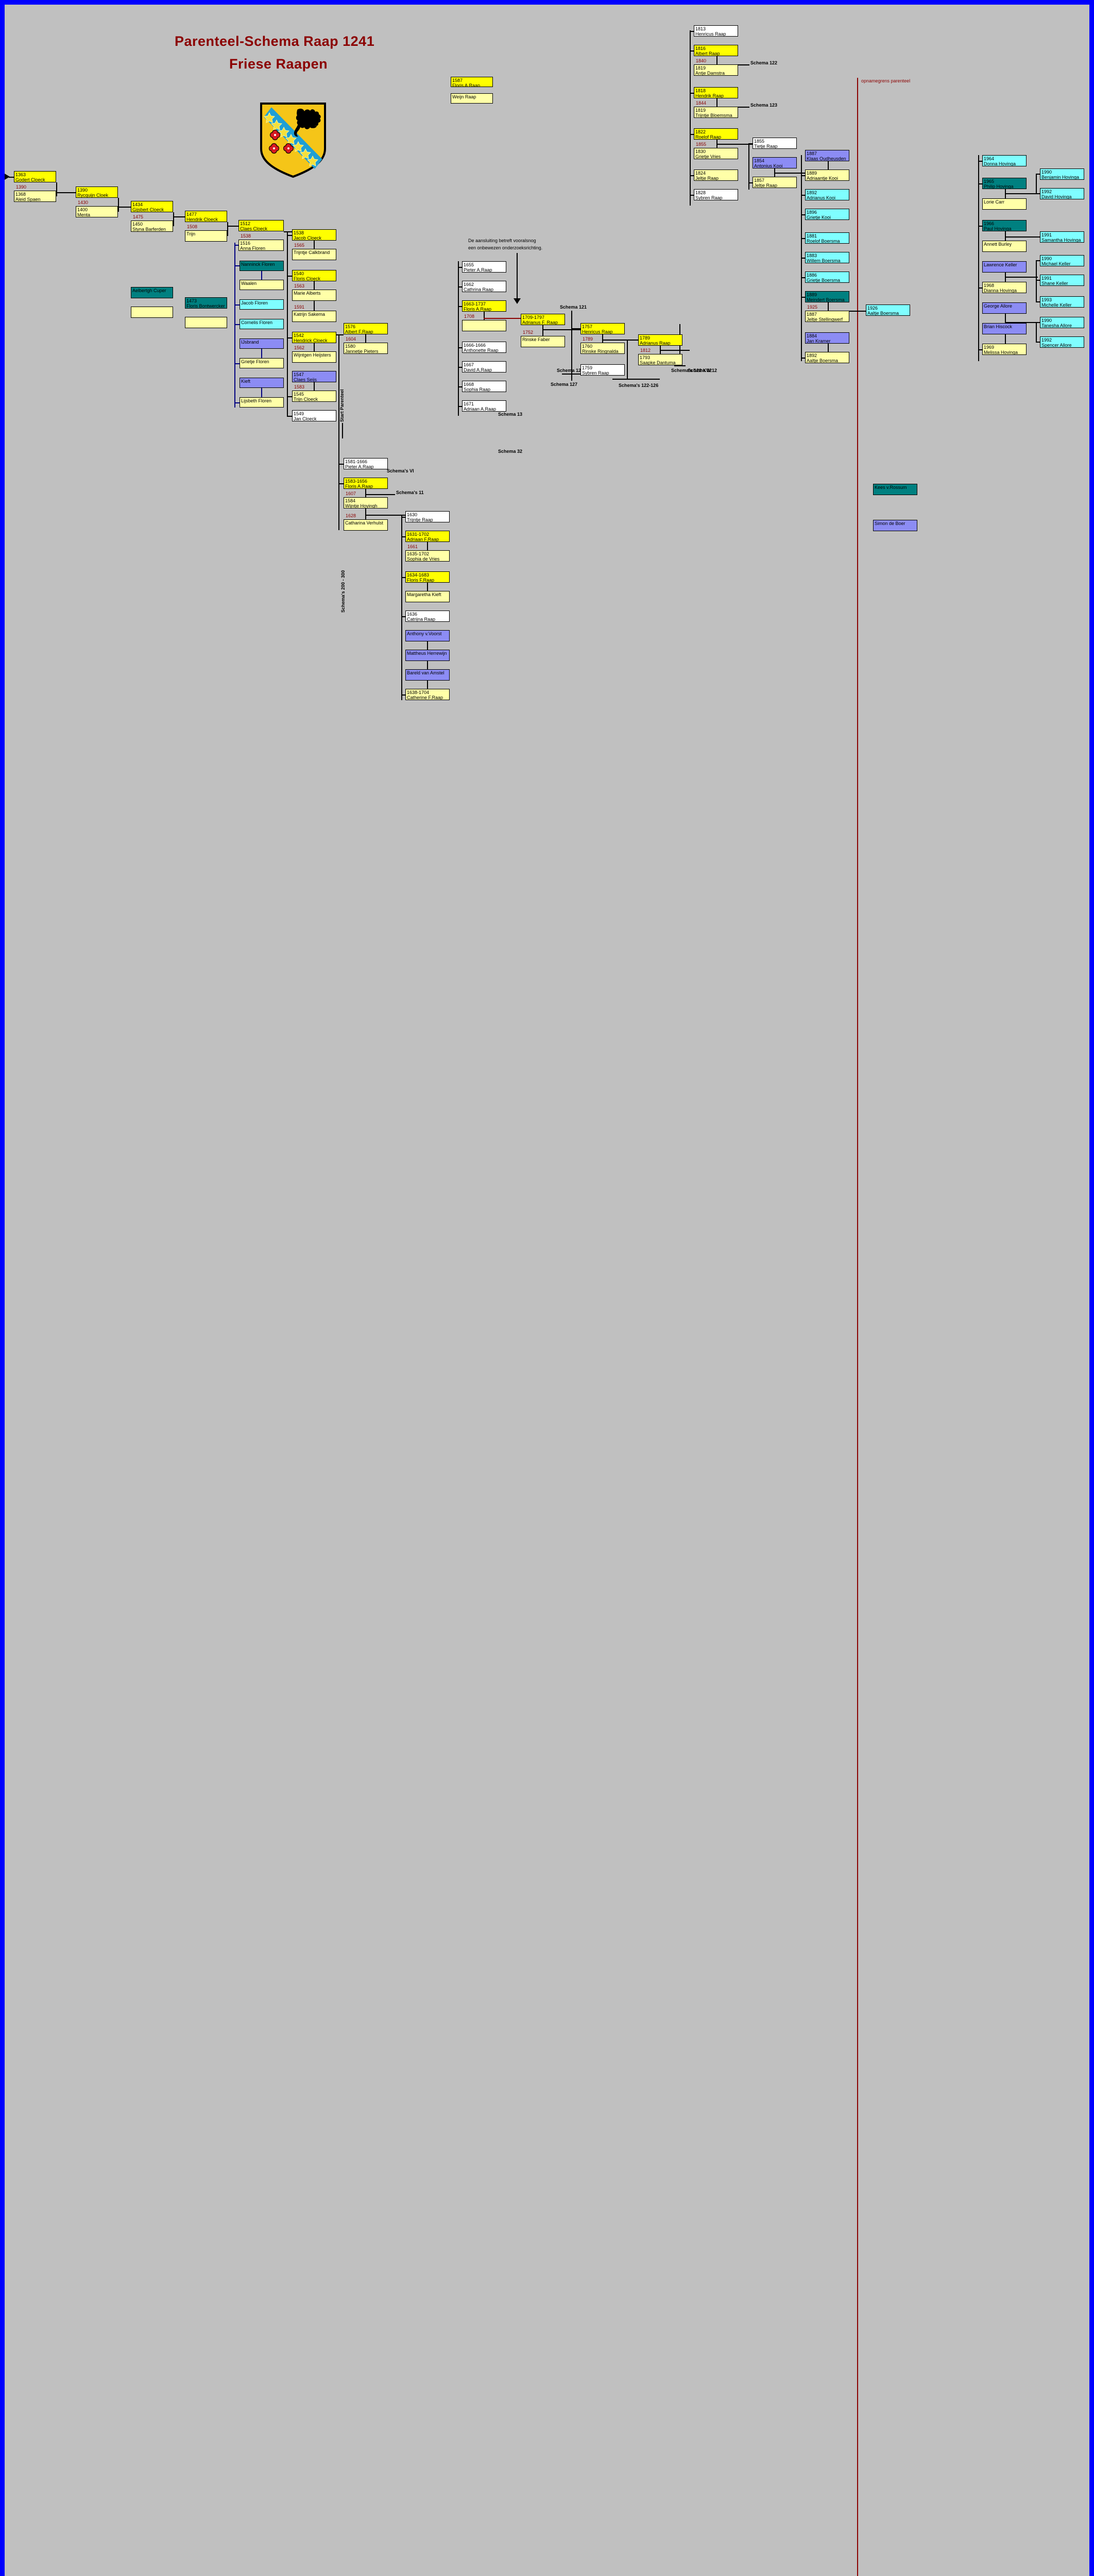 The image size is (1094, 2576). I want to click on person-box: 1993 Michelle Keller, so click(1062, 302).